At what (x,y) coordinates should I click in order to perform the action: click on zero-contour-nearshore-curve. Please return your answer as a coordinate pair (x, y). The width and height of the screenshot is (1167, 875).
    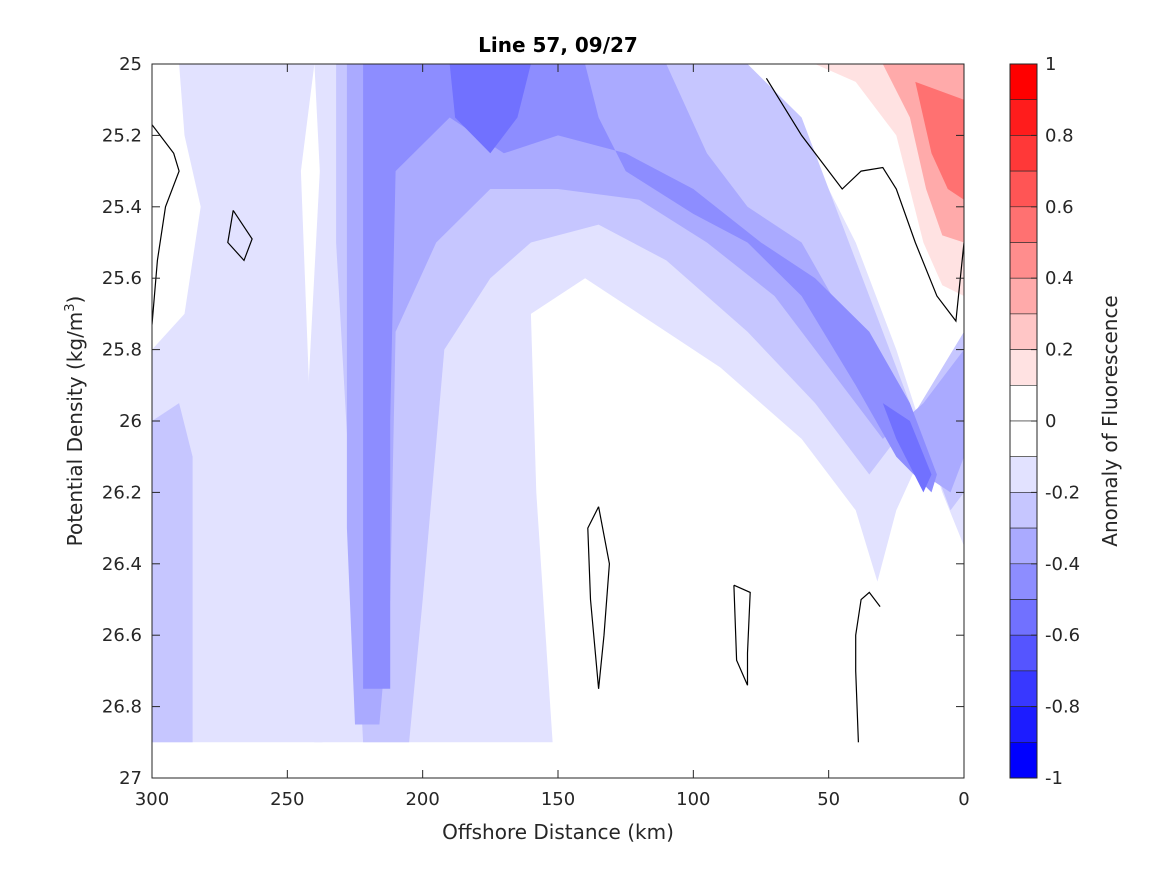
    Looking at the image, I should click on (868, 667).